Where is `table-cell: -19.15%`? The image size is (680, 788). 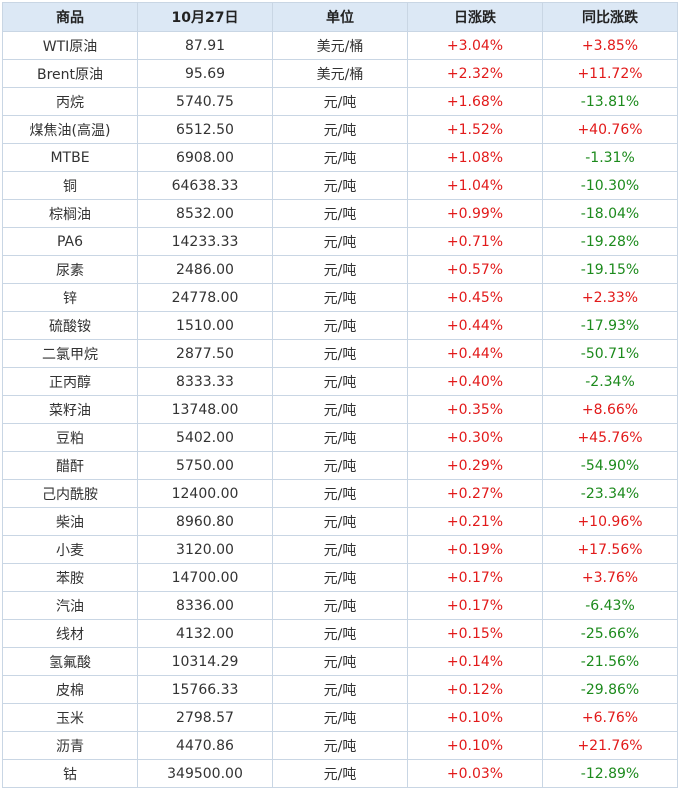 table-cell: -19.15% is located at coordinates (610, 269).